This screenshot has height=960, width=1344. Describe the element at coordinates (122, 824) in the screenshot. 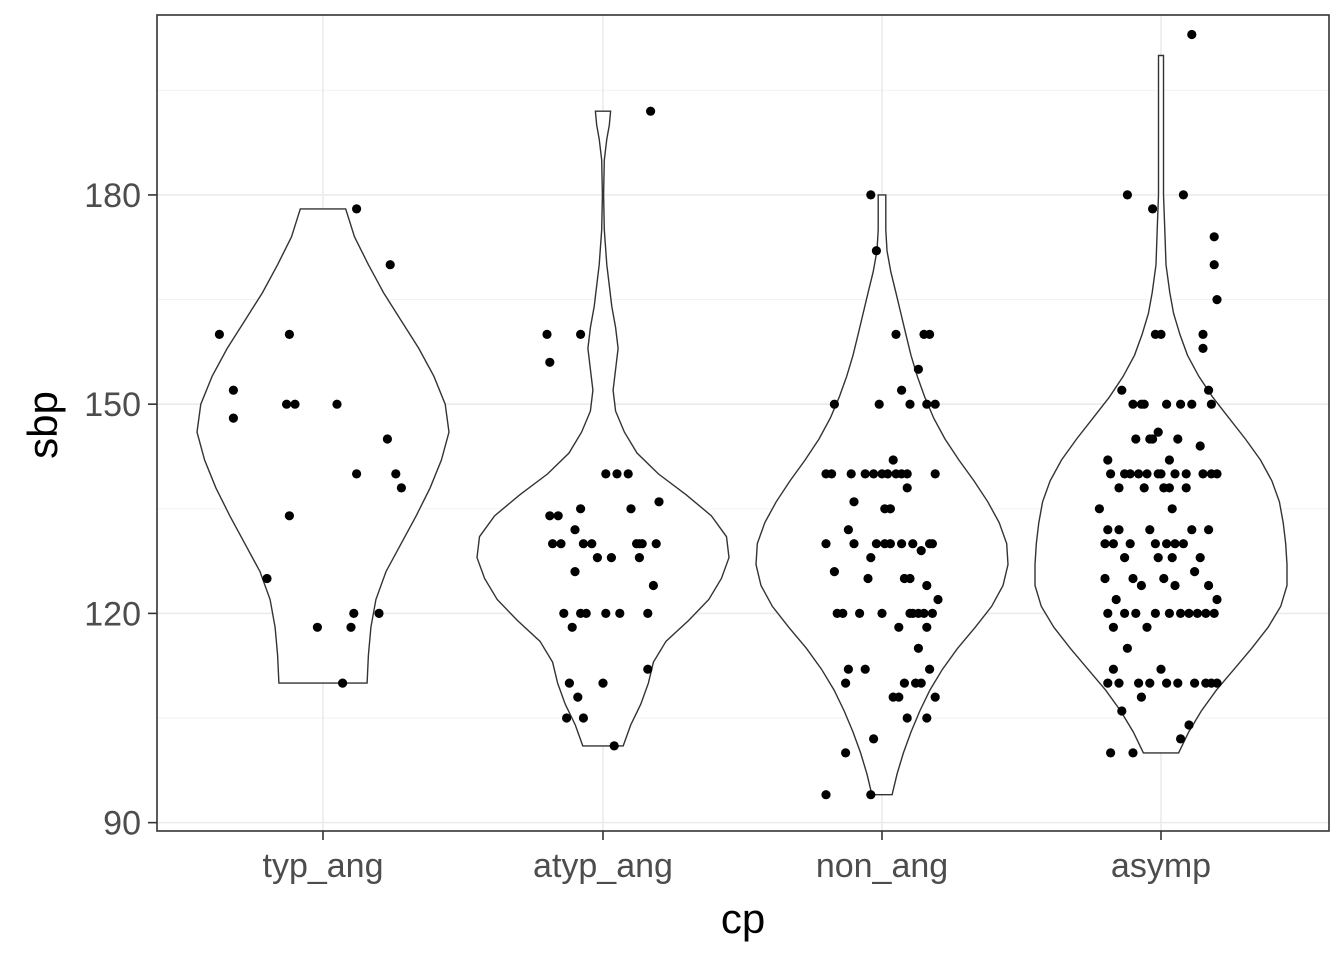

I see `y-tick-label: 90` at that location.